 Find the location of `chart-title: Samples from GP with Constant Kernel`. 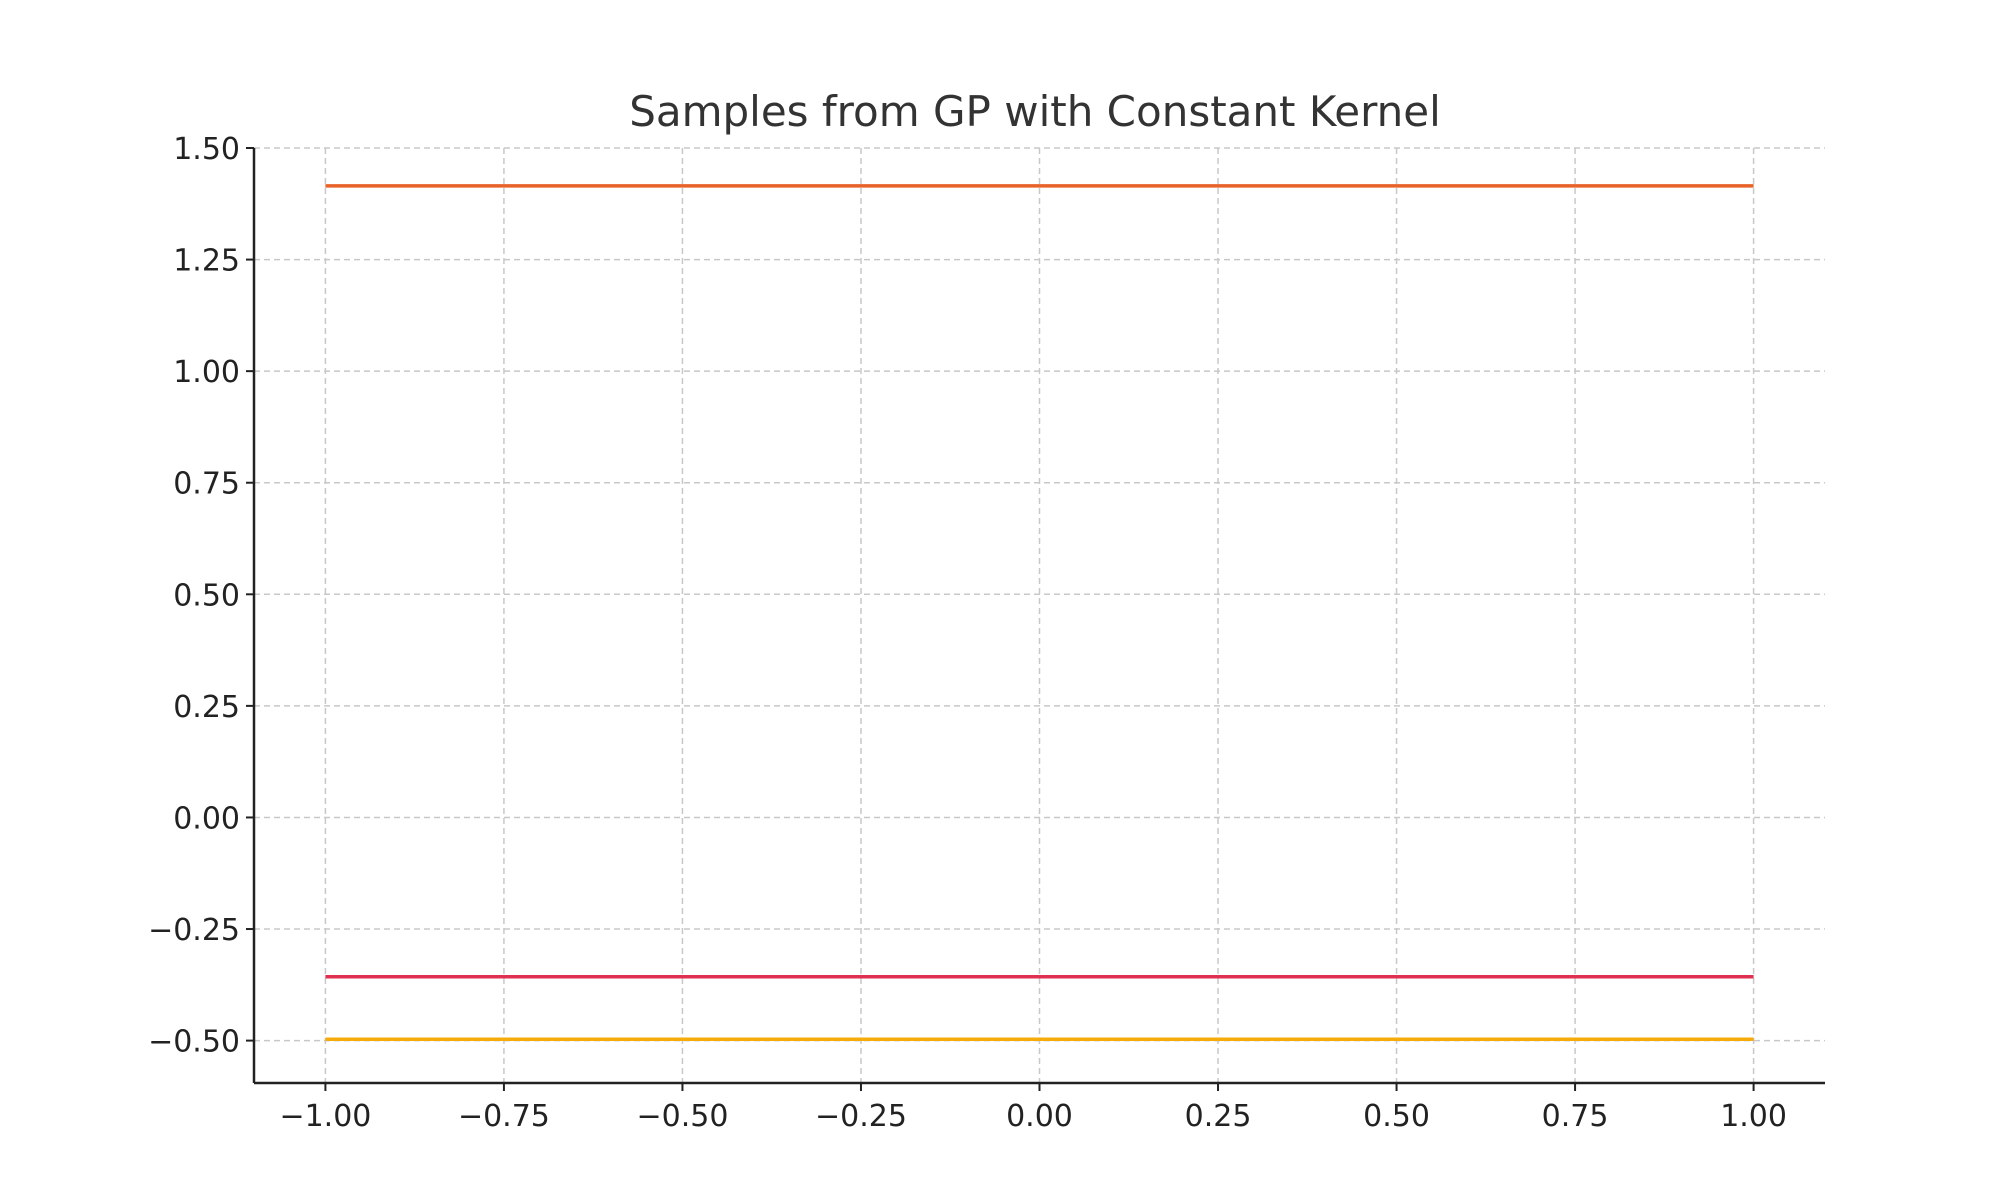

chart-title: Samples from GP with Constant Kernel is located at coordinates (1035, 111).